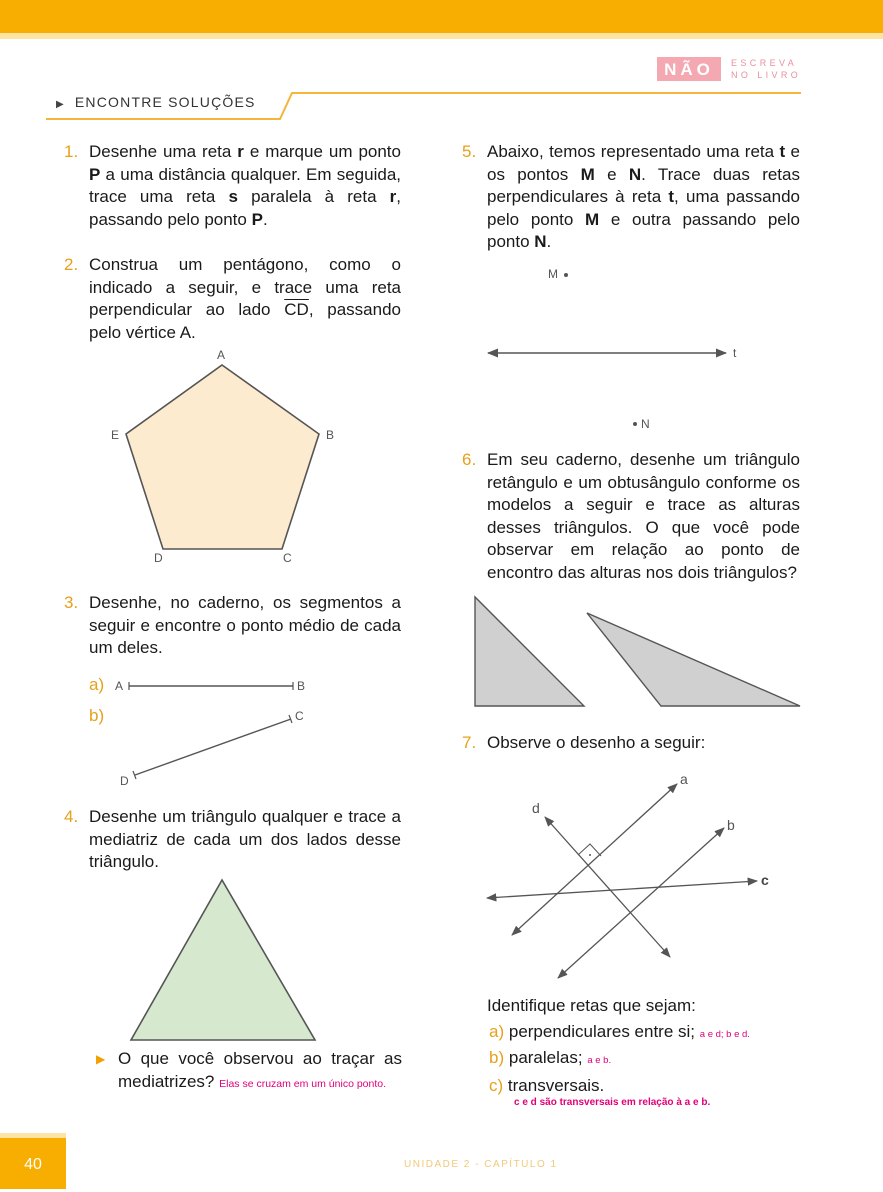 This screenshot has height=1192, width=883. I want to click on vertex-d-label: D, so click(158, 558).